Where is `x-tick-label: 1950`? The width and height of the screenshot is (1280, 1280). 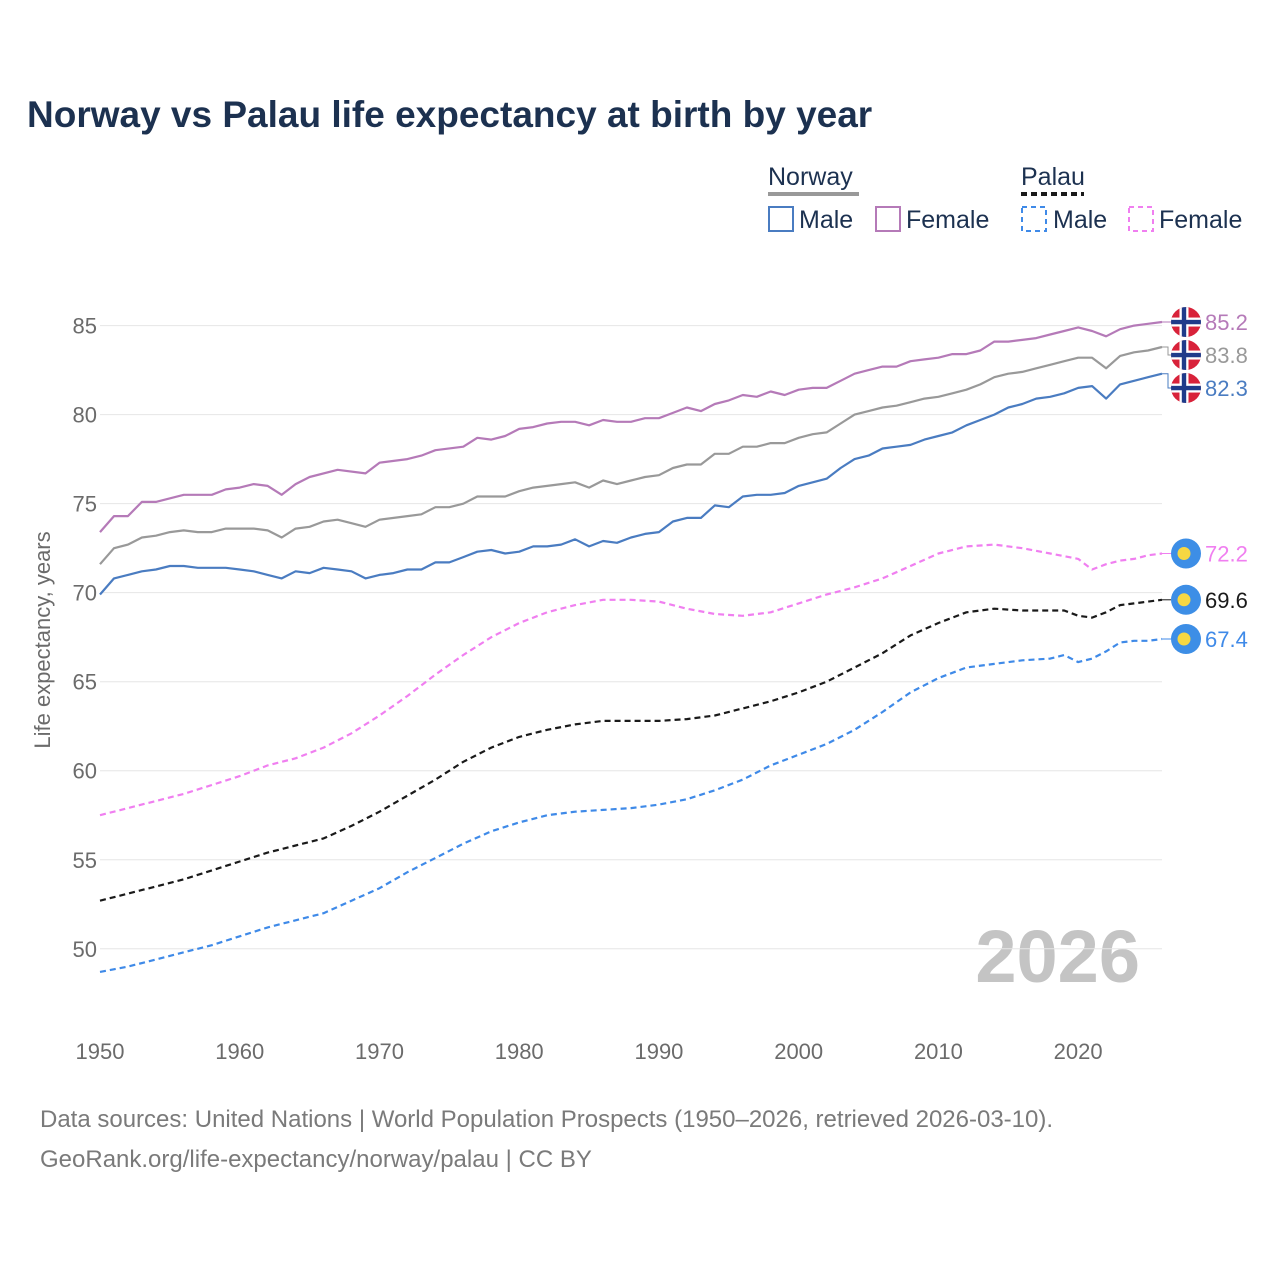 x-tick-label: 1950 is located at coordinates (100, 1051).